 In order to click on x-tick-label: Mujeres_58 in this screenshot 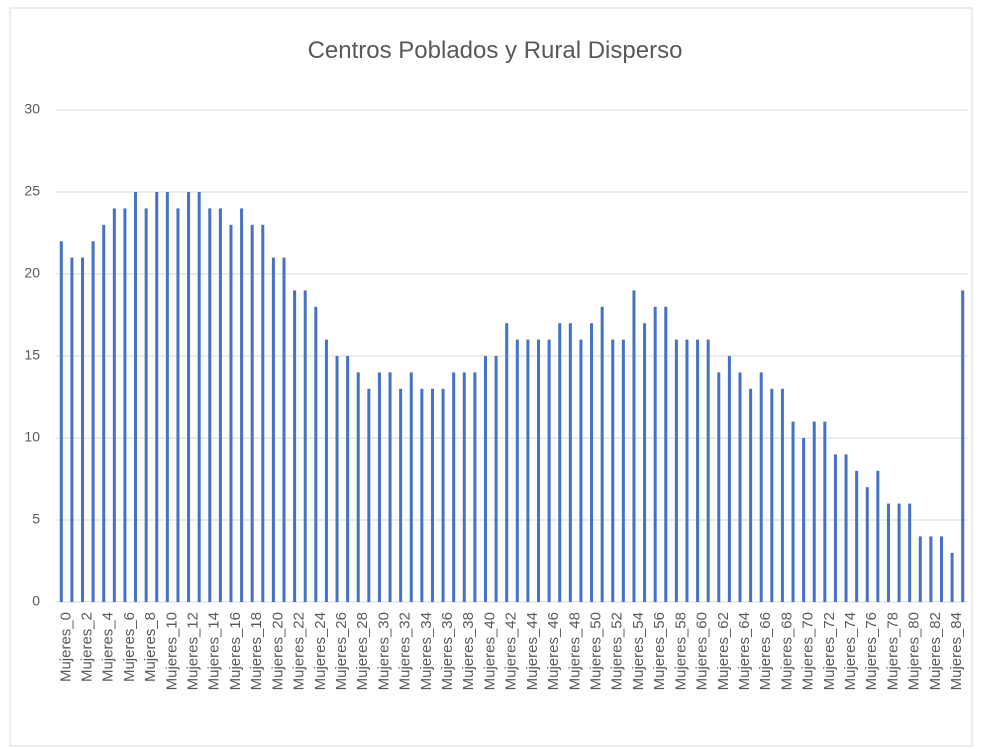, I will do `click(680, 651)`.